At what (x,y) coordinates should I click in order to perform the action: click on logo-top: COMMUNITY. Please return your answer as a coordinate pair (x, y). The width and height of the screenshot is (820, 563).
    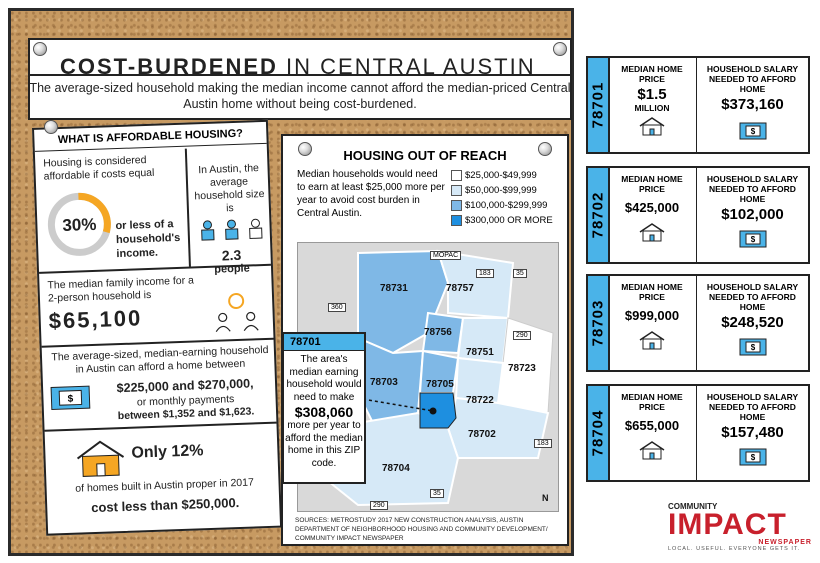
    Looking at the image, I should click on (693, 506).